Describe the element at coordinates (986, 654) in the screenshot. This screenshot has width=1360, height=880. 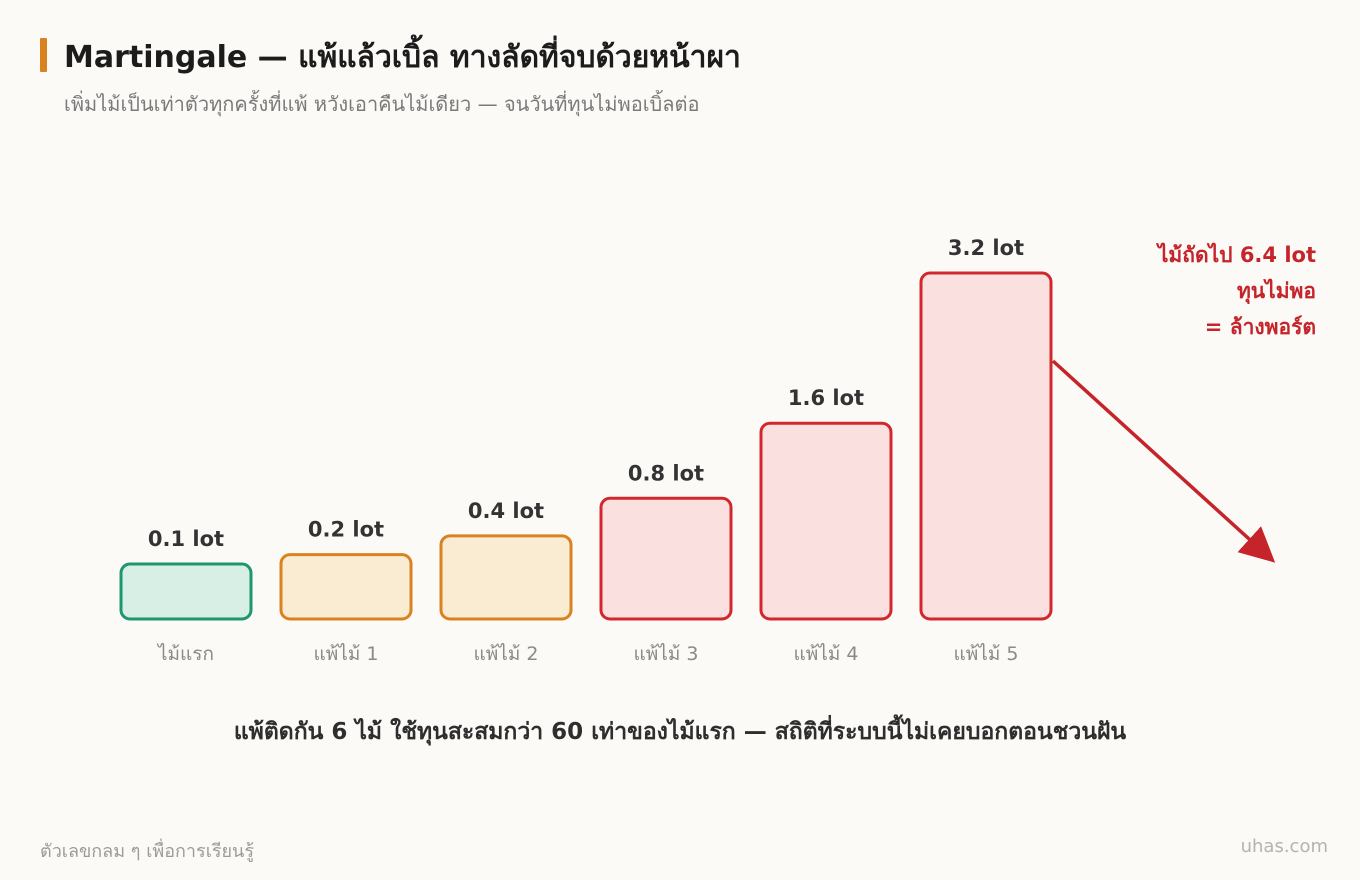
I see `category-label-6: แพ้ไม้ 5` at that location.